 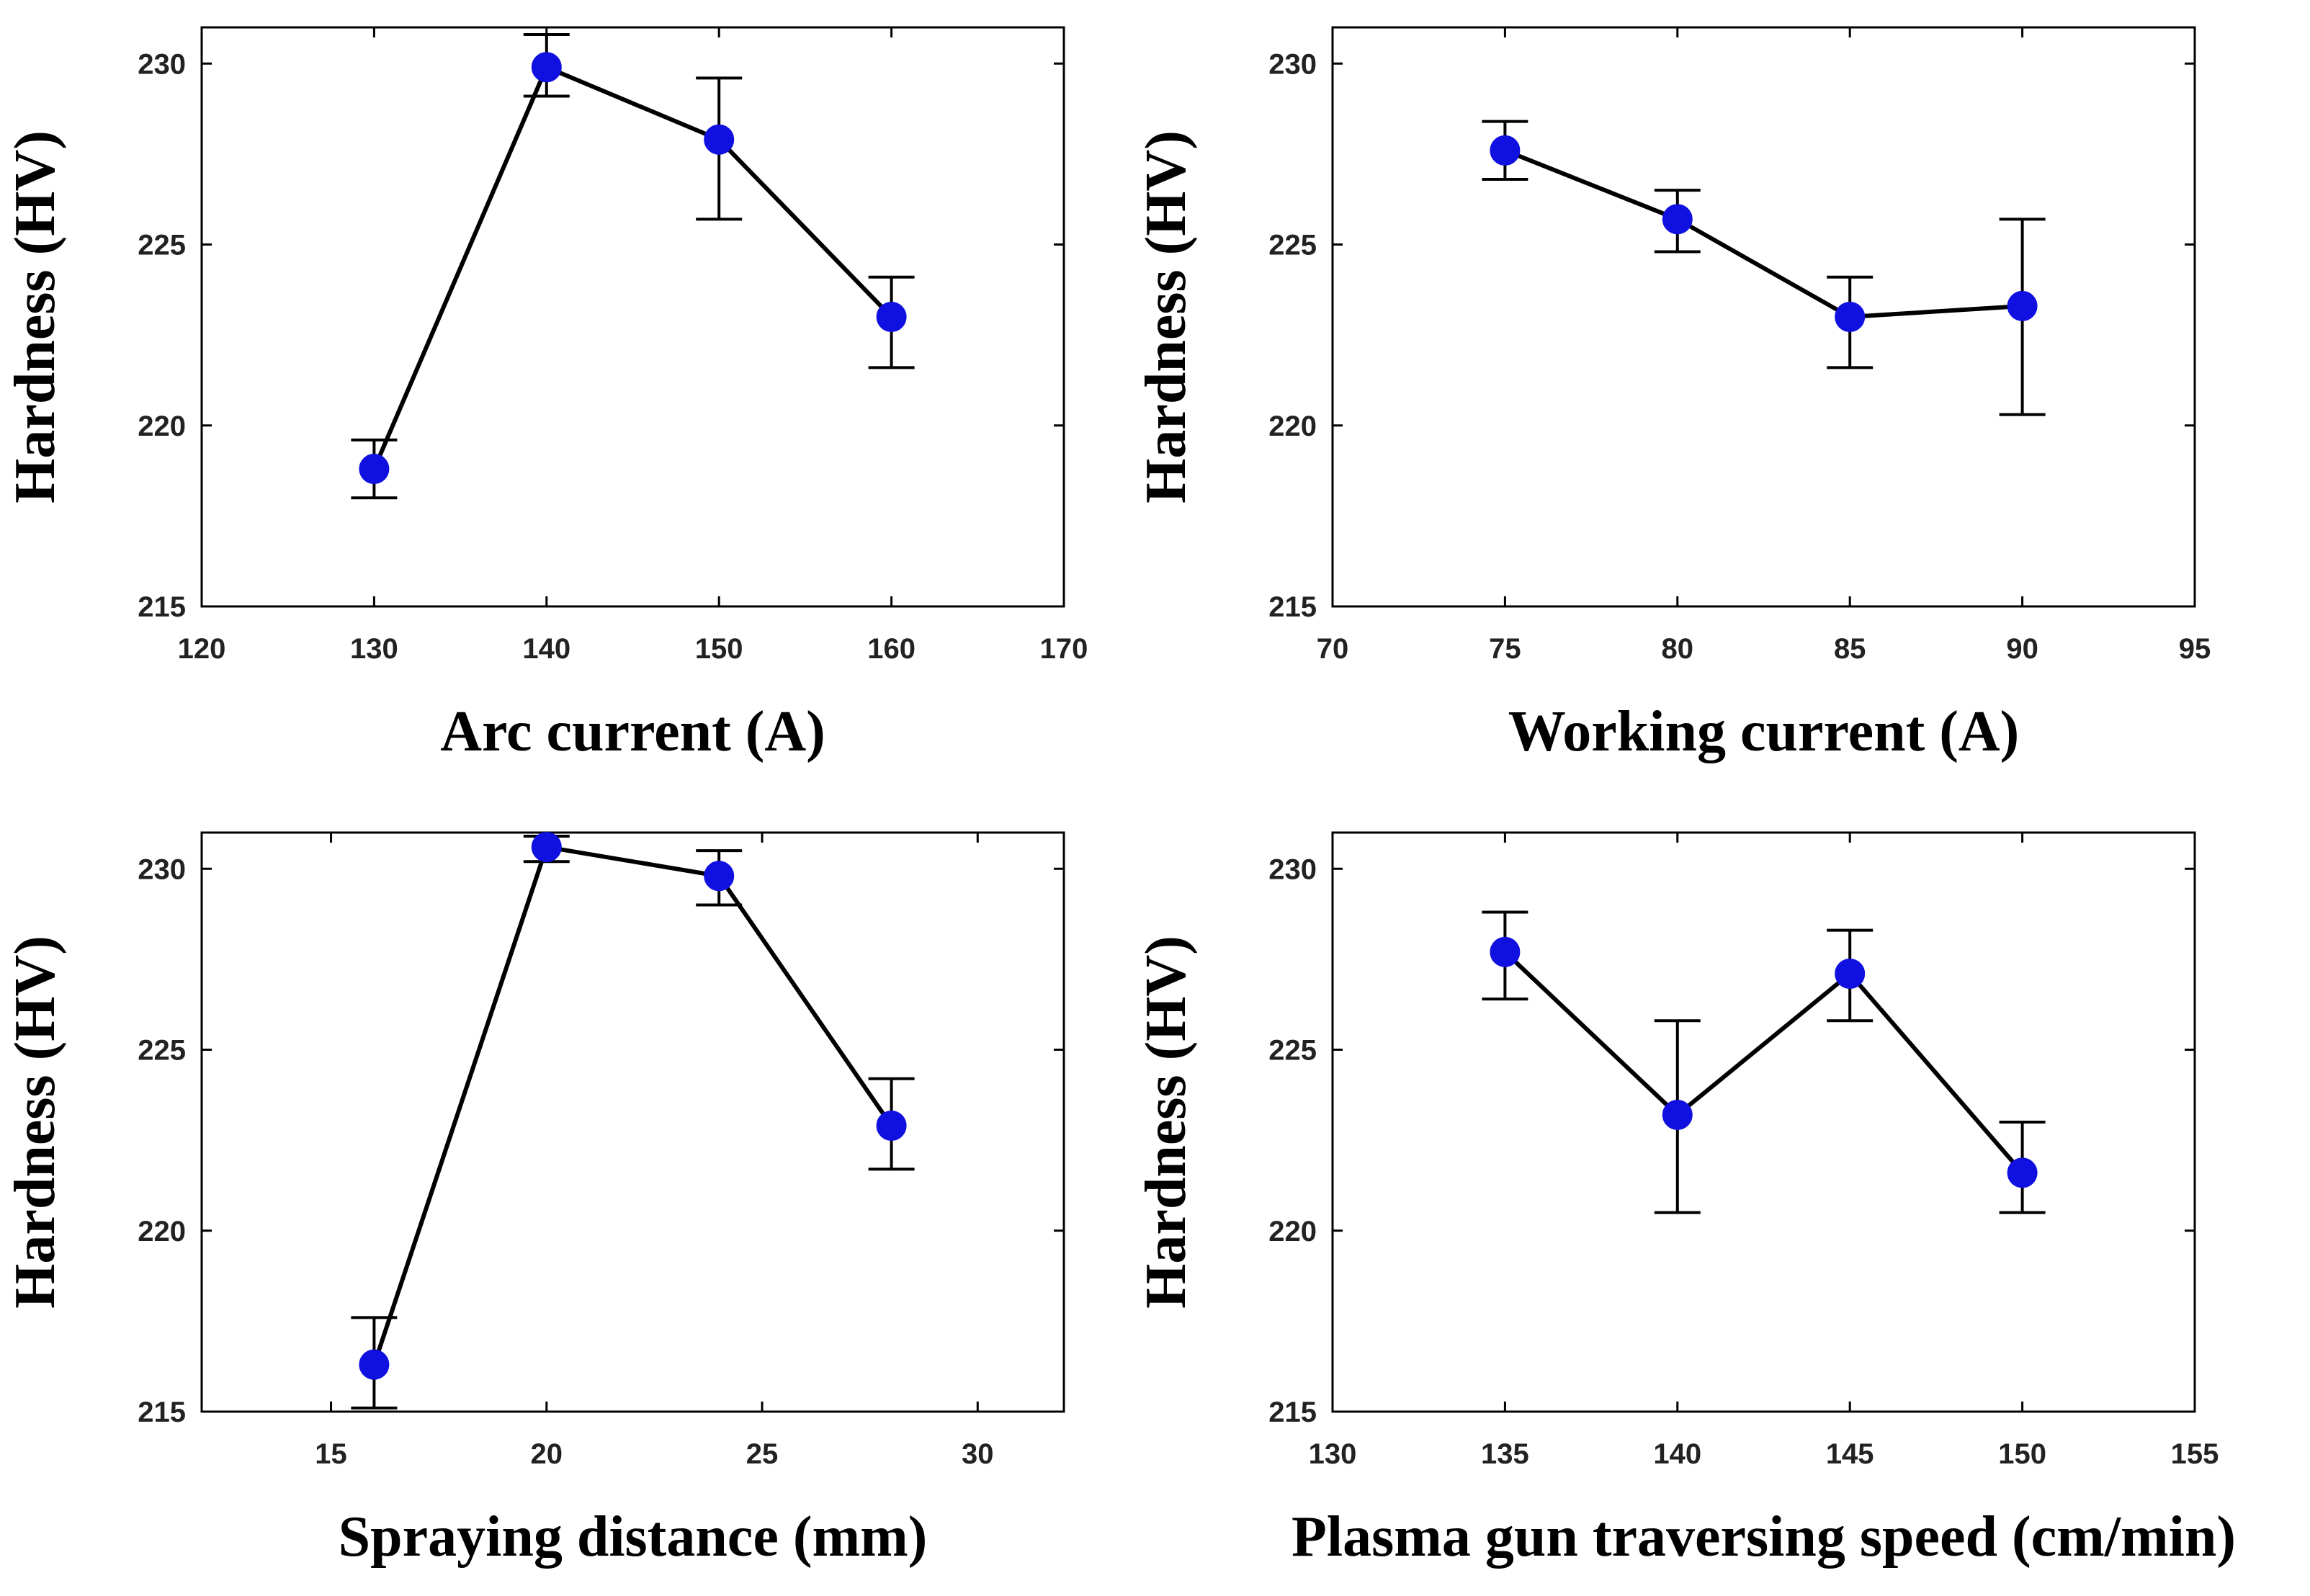 I want to click on x-axis-title: Plasma gun traversing speed (cm/min), so click(x=1763, y=1537).